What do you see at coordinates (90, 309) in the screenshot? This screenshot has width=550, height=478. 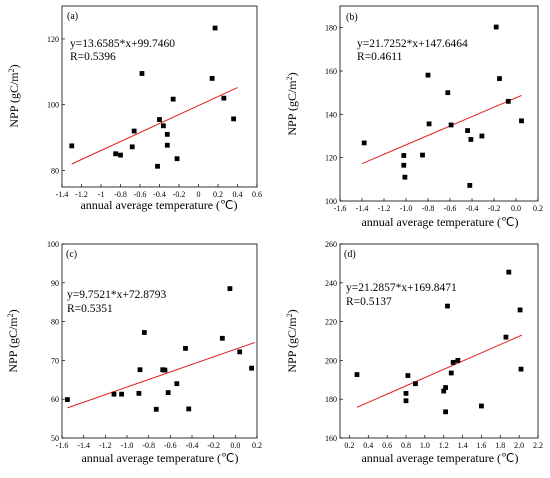 I see `correlation-value: R=0.5351` at bounding box center [90, 309].